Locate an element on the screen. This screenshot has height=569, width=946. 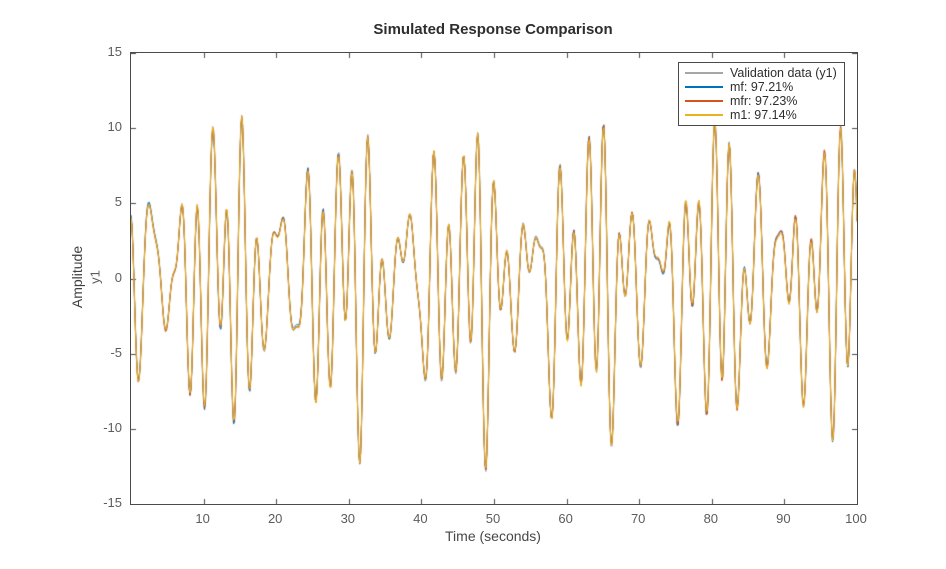
y-tick-label: 5 is located at coordinates (118, 202).